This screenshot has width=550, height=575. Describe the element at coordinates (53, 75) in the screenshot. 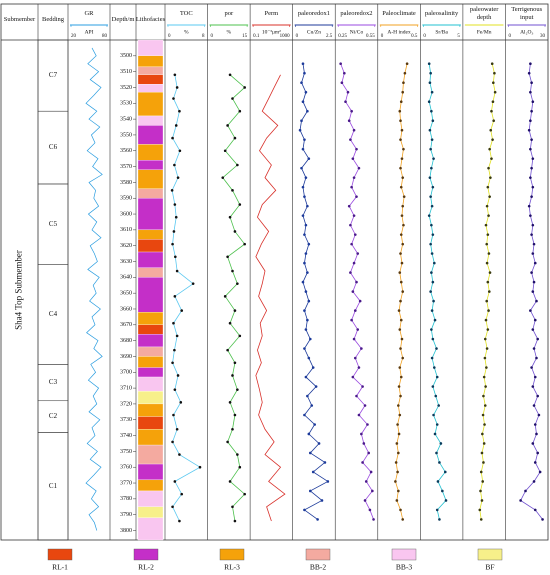

I see `bedding-label: C7` at that location.